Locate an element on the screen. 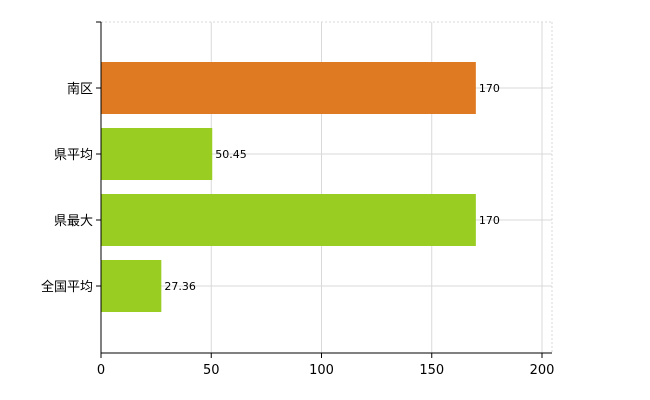 This screenshot has height=400, width=650. x-tick-label: 0 is located at coordinates (101, 370).